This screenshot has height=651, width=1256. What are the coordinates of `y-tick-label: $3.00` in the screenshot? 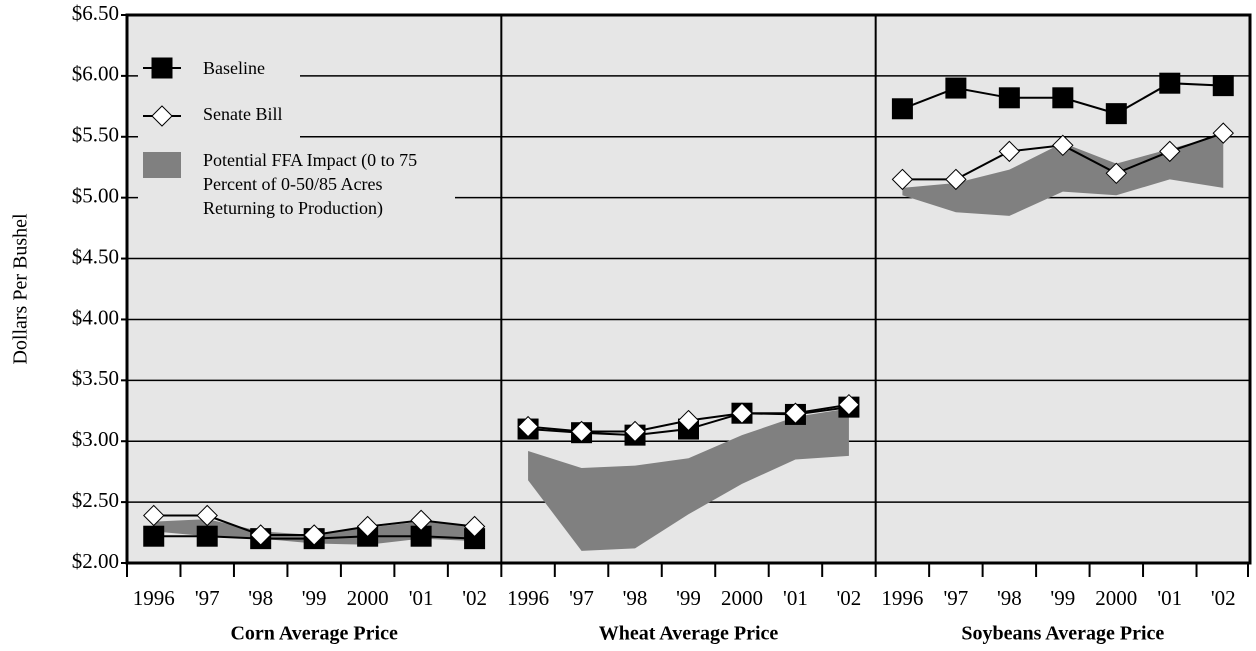 It's located at (95, 439).